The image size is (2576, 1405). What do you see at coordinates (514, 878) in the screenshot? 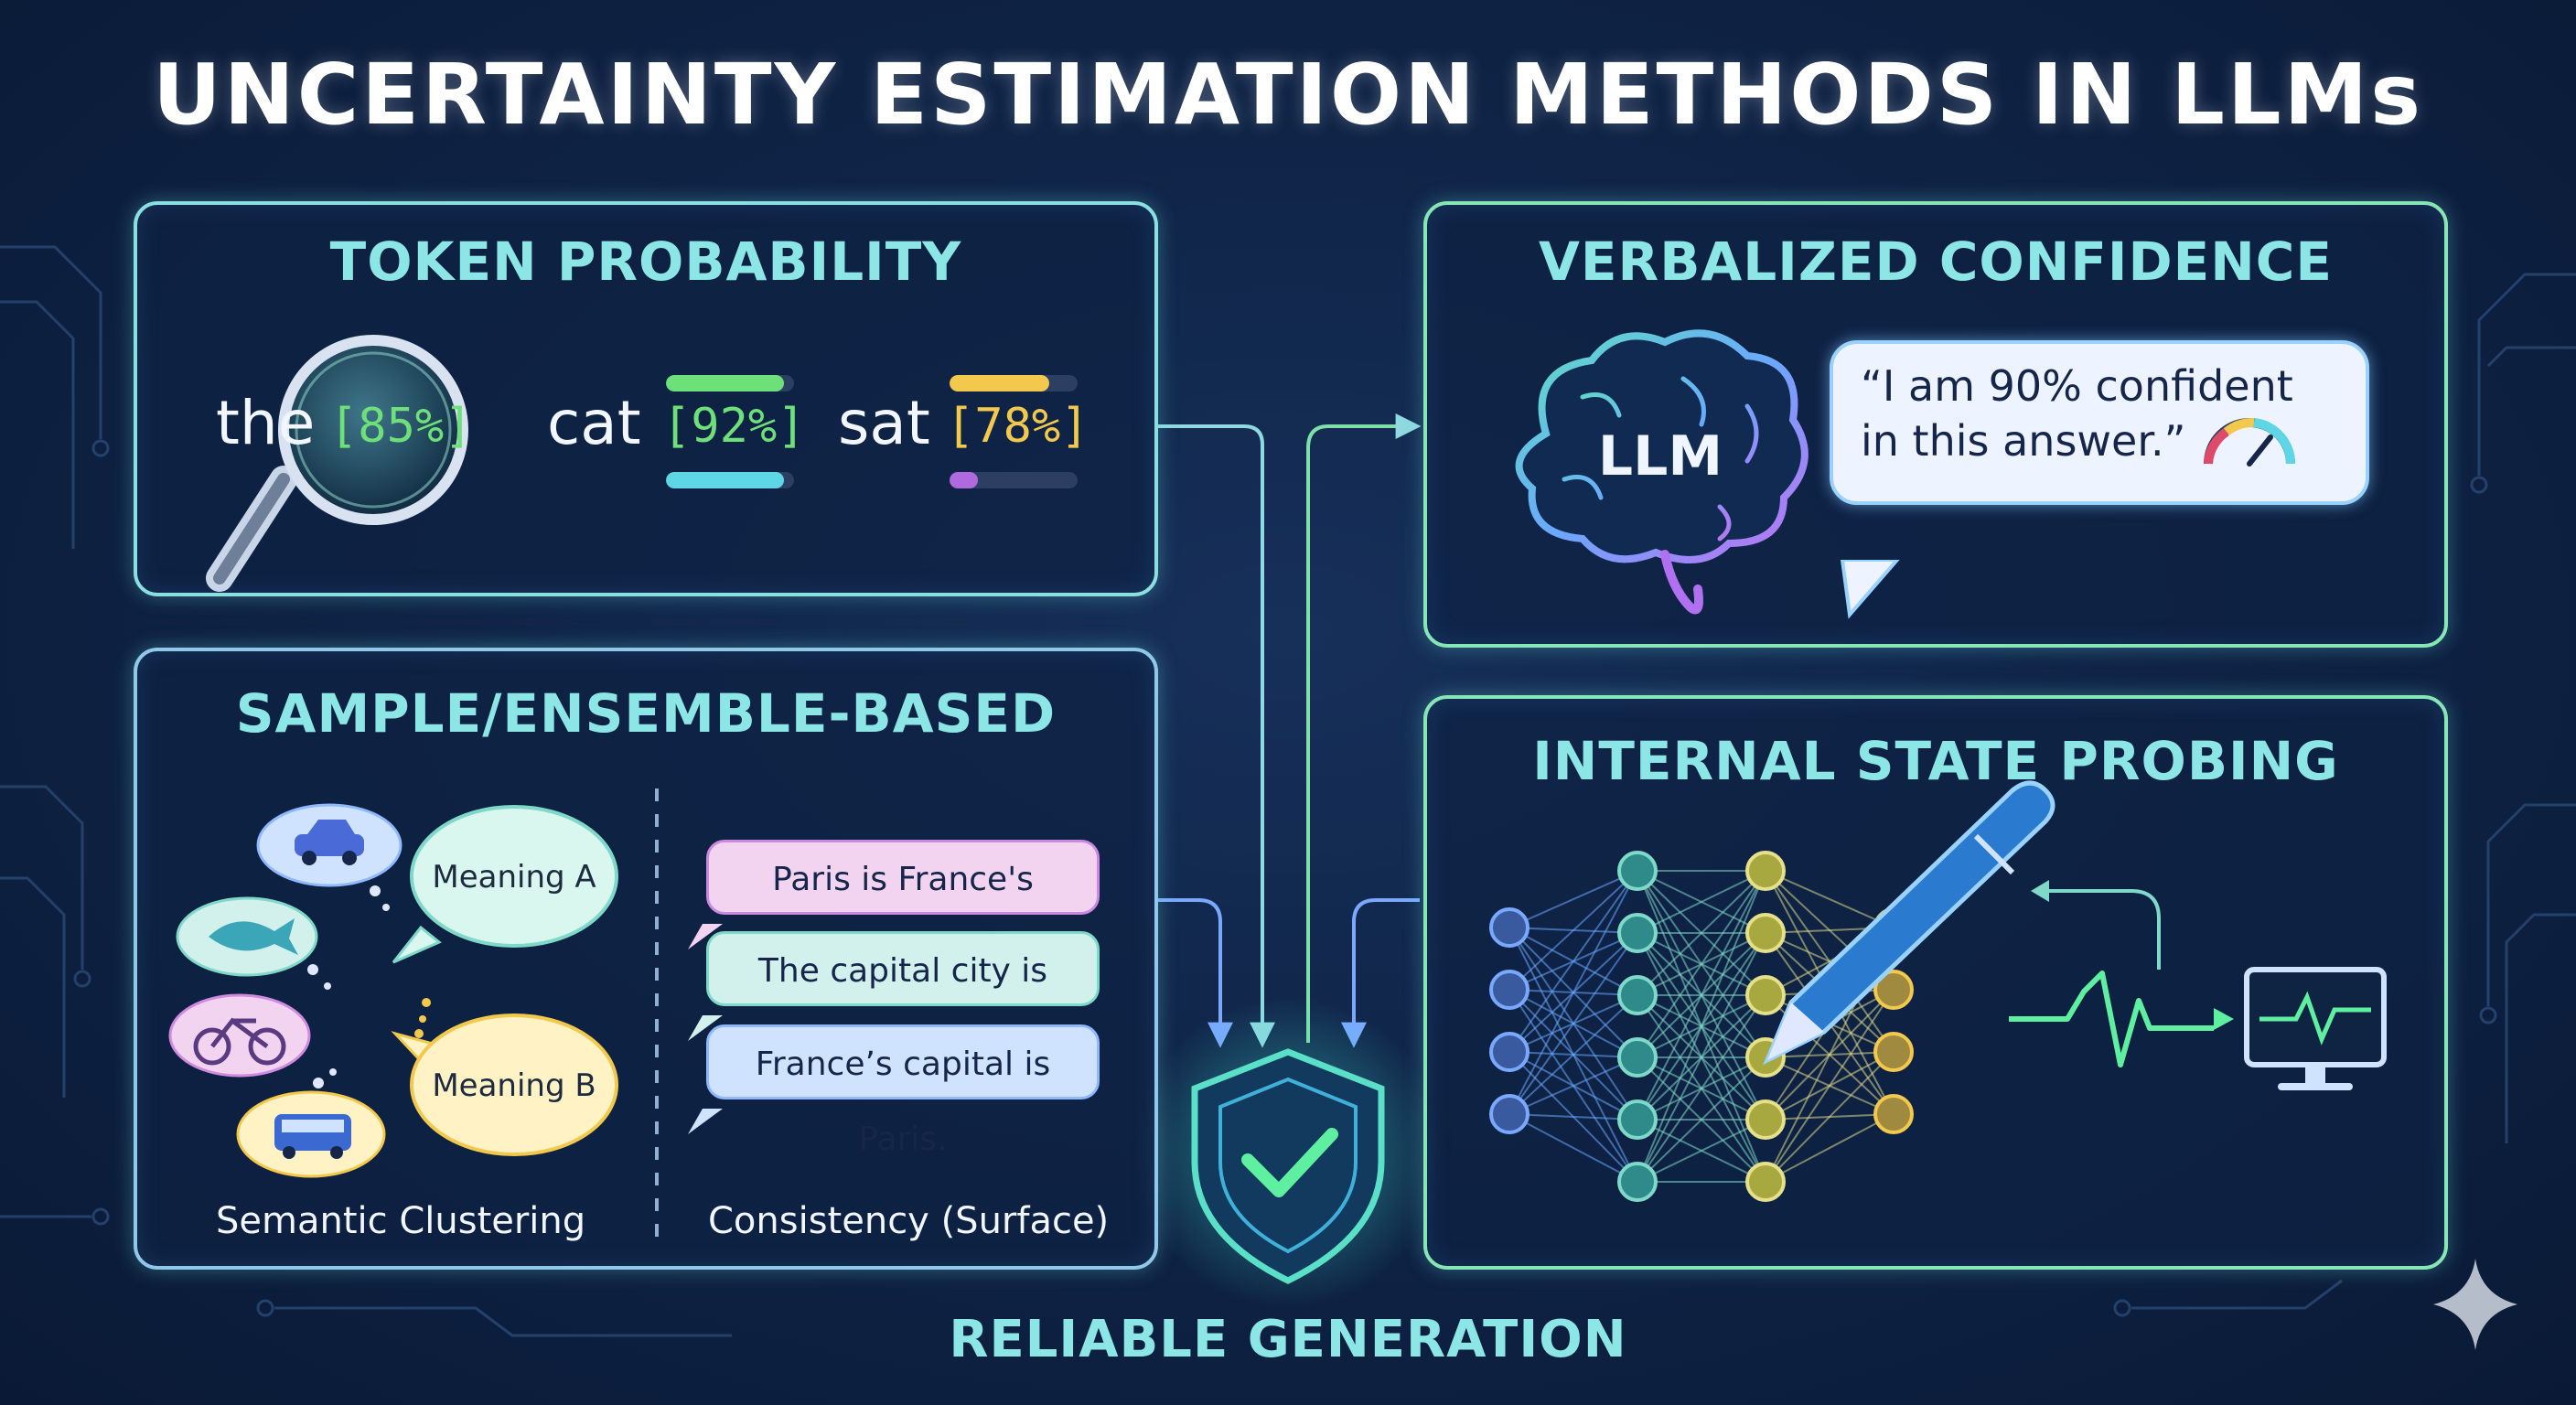
I see `meaning-a-label: Meaning A` at bounding box center [514, 878].